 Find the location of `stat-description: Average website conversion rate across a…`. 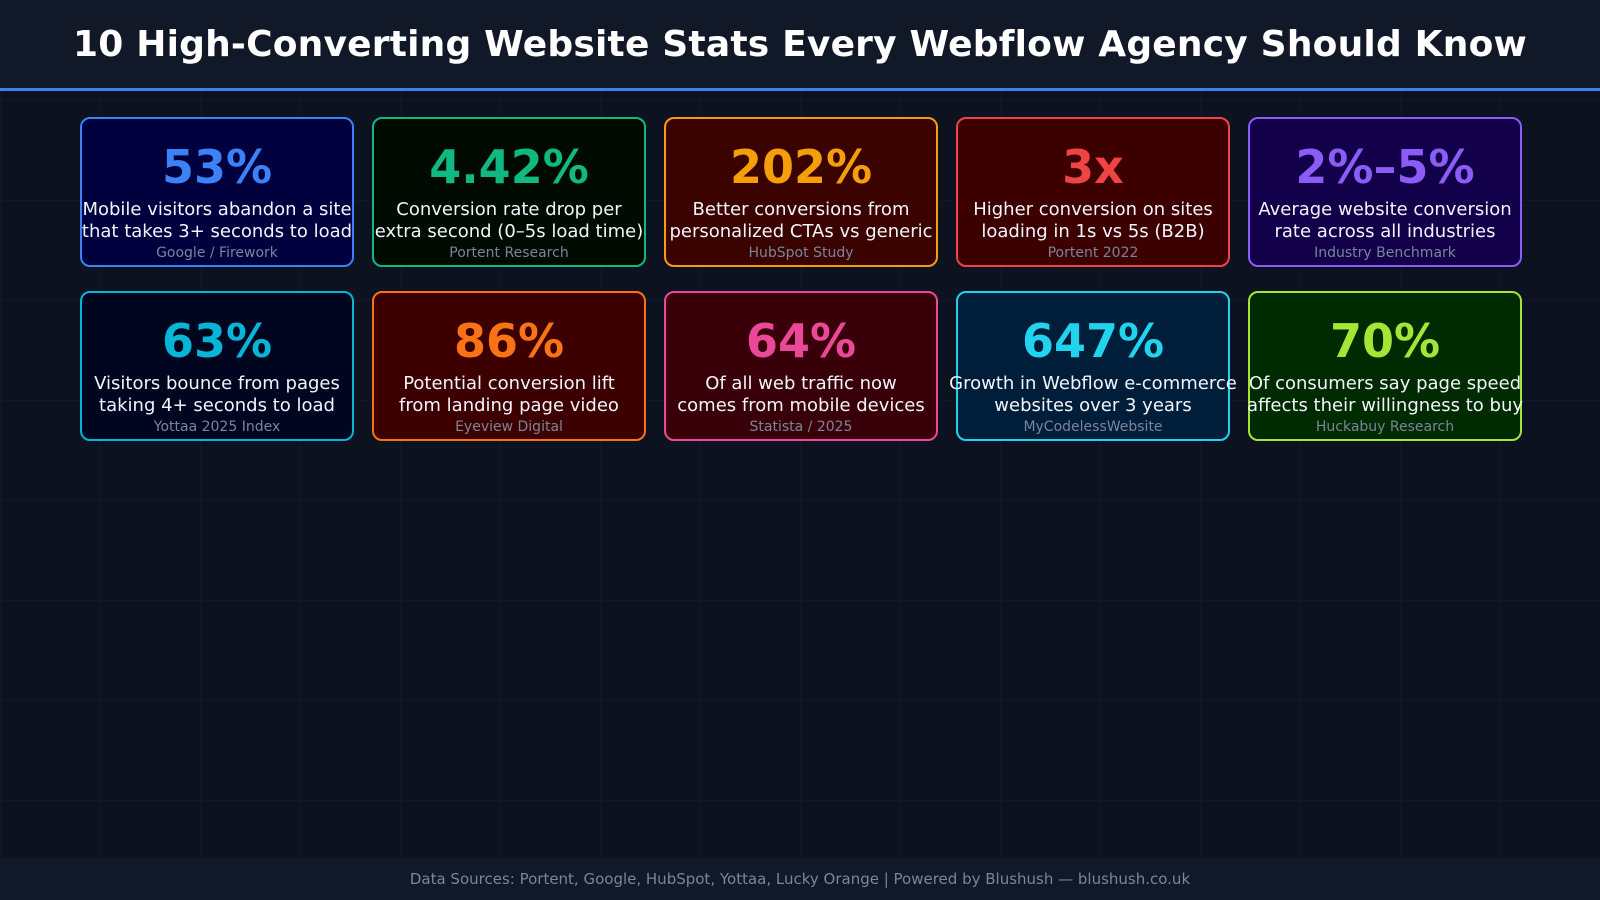

stat-description: Average website conversion rate across a… is located at coordinates (1385, 221).